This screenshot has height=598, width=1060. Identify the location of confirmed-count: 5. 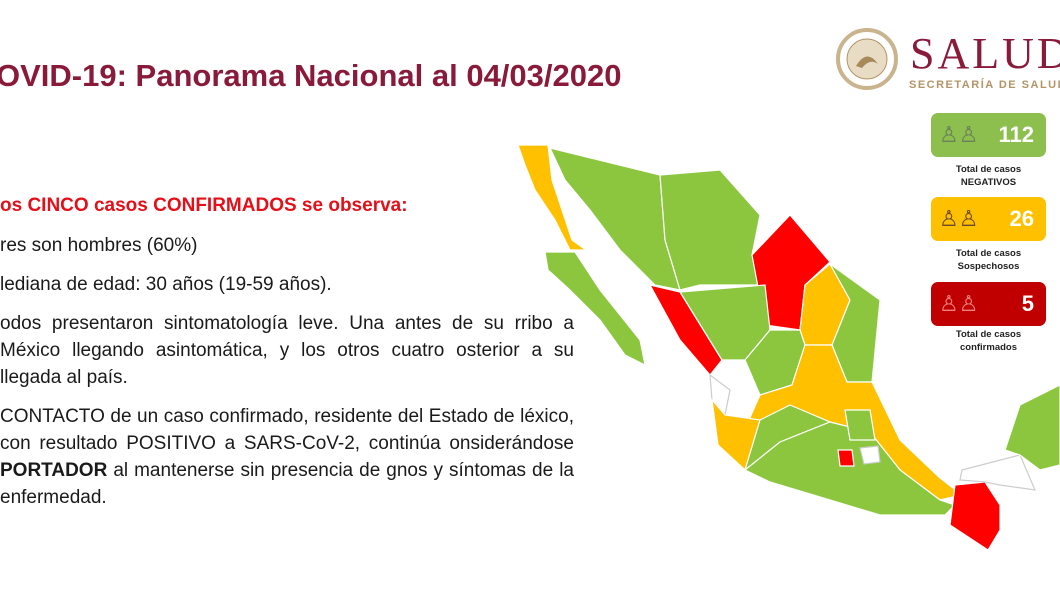
(1027, 303).